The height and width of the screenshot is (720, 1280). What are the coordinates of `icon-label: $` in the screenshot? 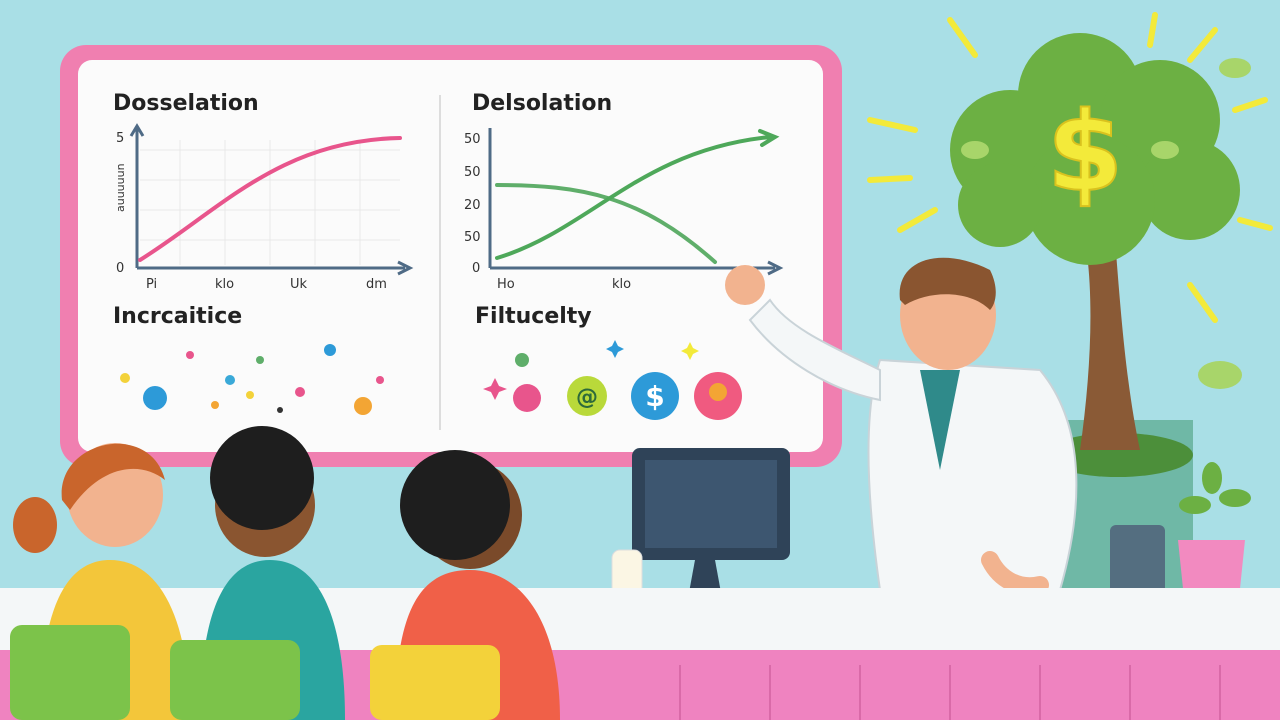 It's located at (654, 396).